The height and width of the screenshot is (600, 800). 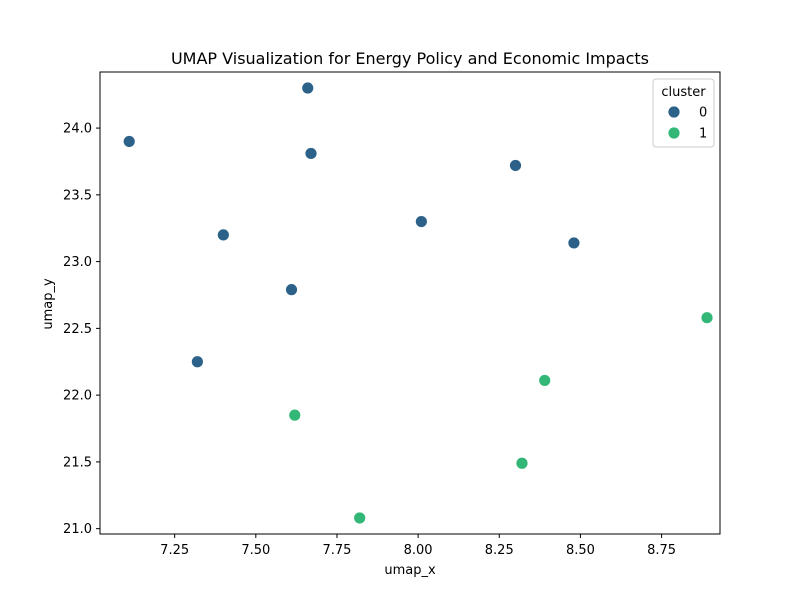 What do you see at coordinates (77, 262) in the screenshot?
I see `y-tick-label: 23.0` at bounding box center [77, 262].